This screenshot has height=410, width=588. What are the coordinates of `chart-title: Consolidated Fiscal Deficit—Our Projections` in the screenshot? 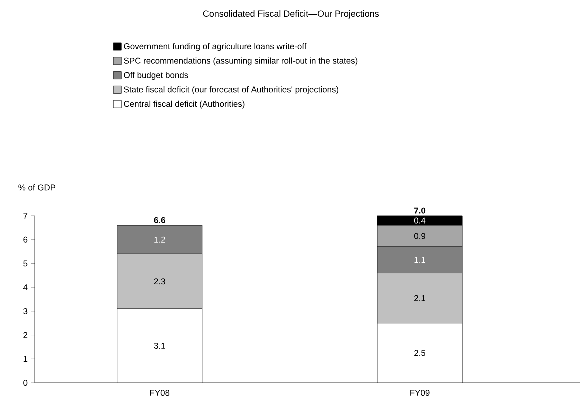 It's located at (291, 14).